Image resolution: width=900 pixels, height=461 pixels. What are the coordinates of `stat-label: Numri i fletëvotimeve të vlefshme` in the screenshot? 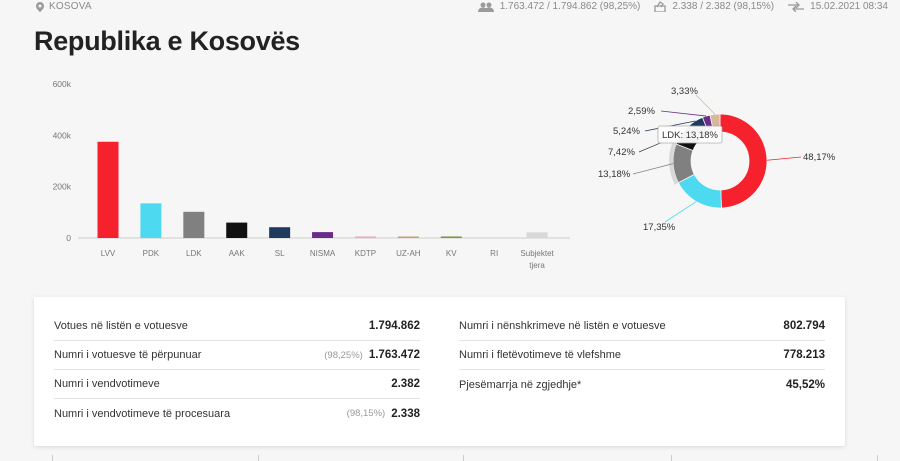 It's located at (540, 355).